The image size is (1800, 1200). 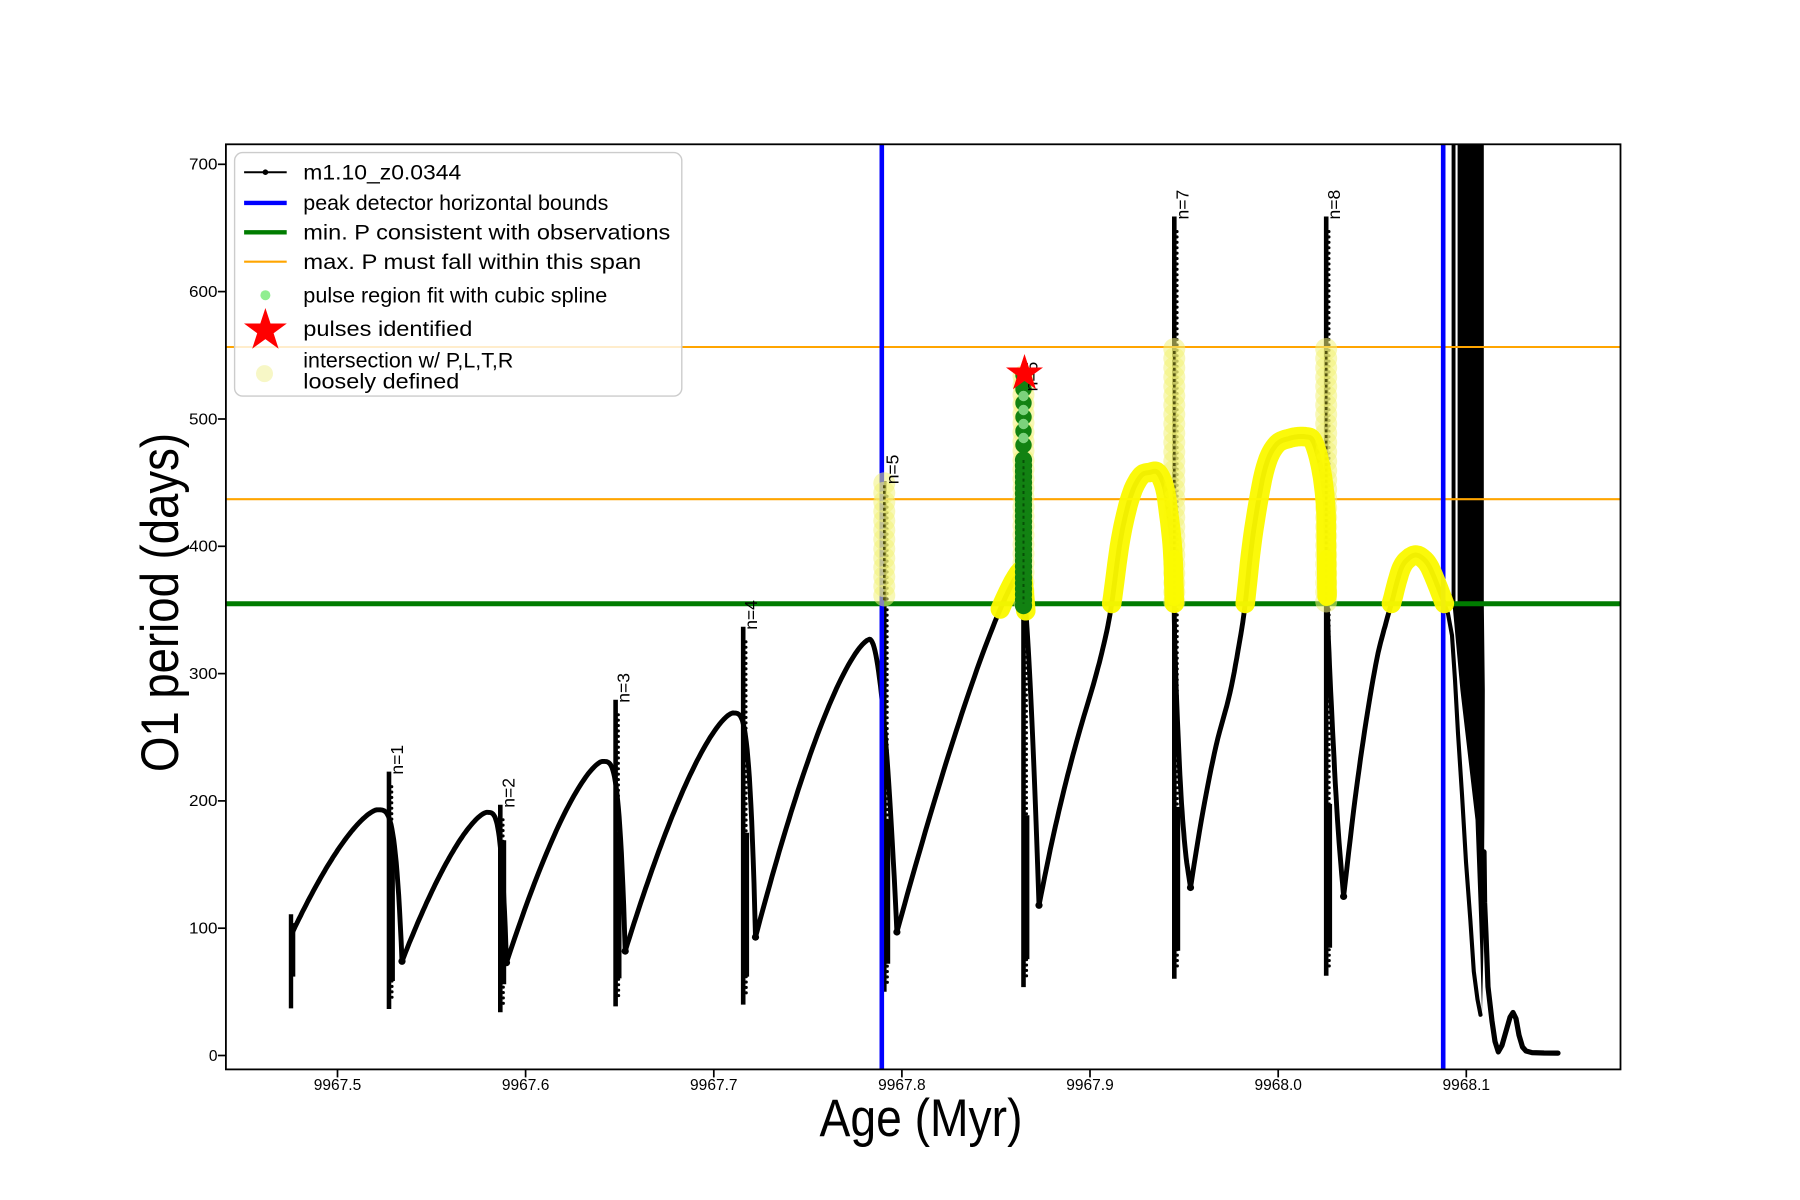 I want to click on svg-text: n=7, so click(x=1182, y=205).